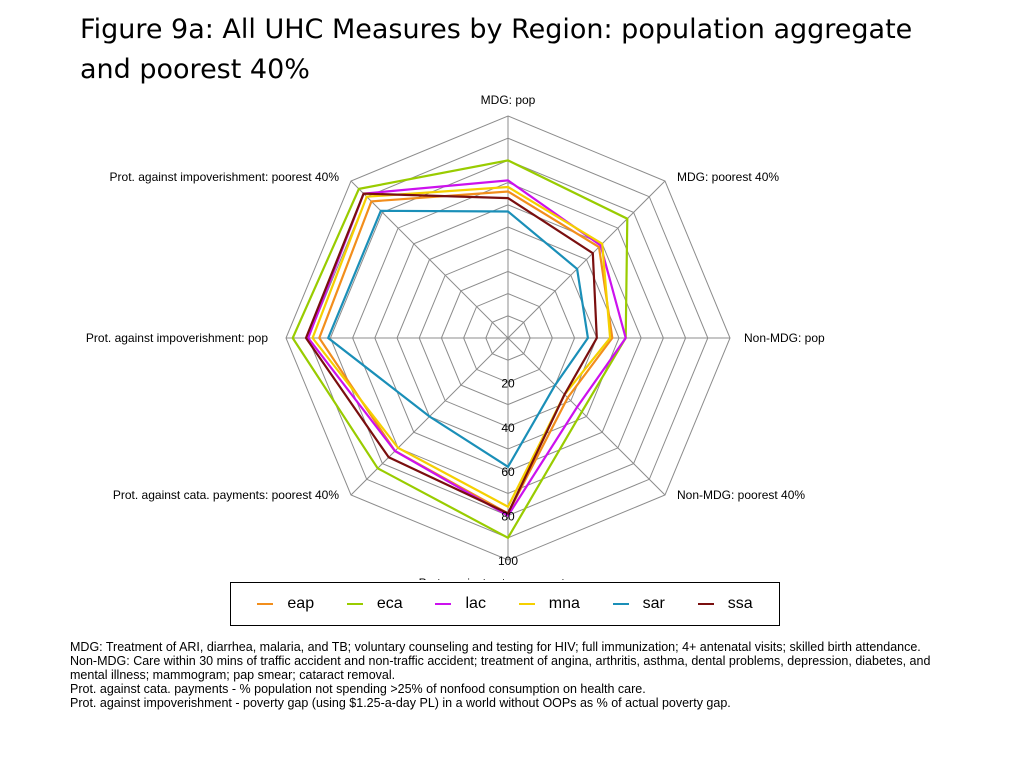 The width and height of the screenshot is (1024, 768). I want to click on r-tick-label: 40, so click(508, 428).